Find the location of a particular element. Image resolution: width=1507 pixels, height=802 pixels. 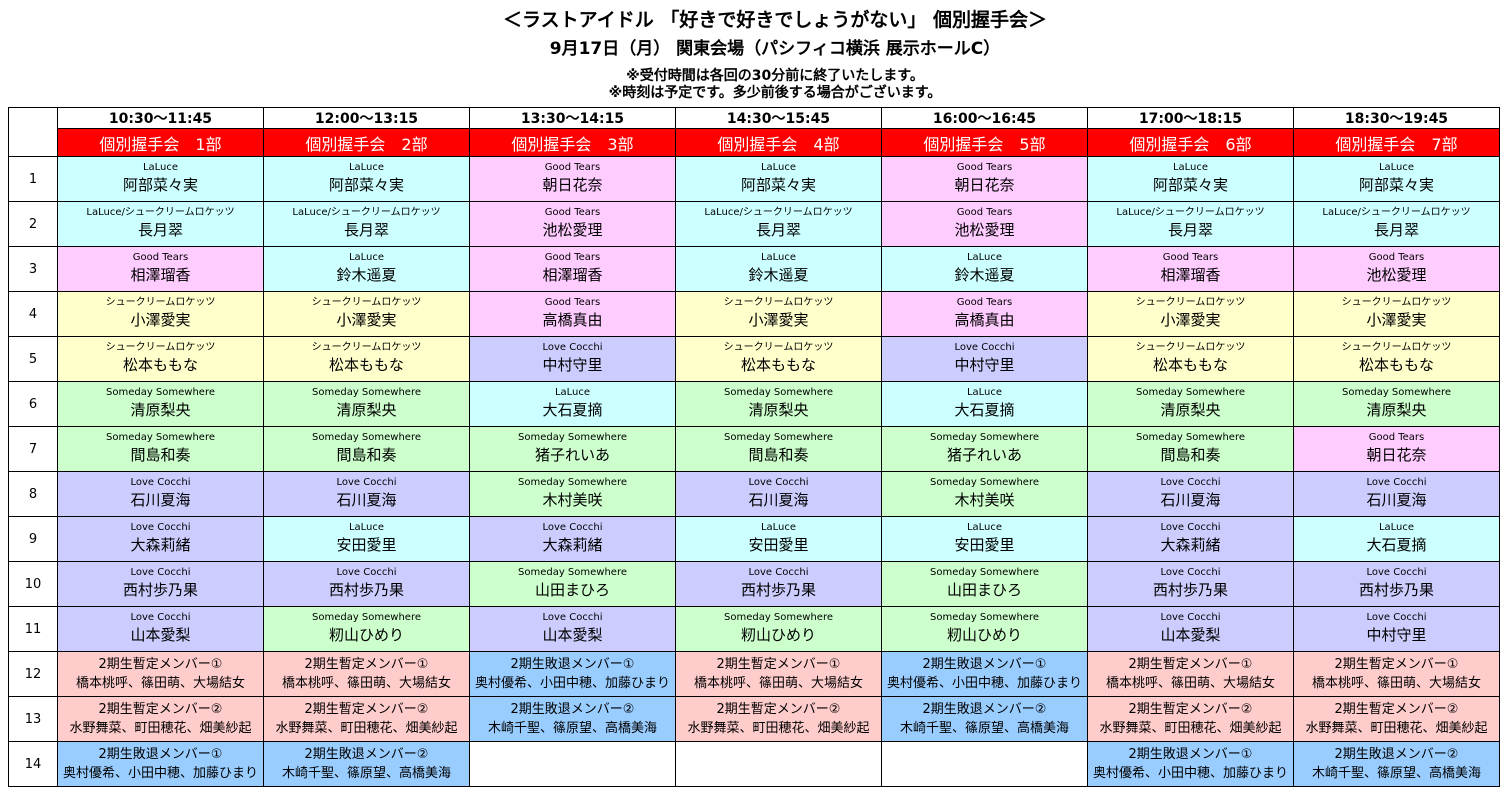

row-number: 1 is located at coordinates (33, 179).